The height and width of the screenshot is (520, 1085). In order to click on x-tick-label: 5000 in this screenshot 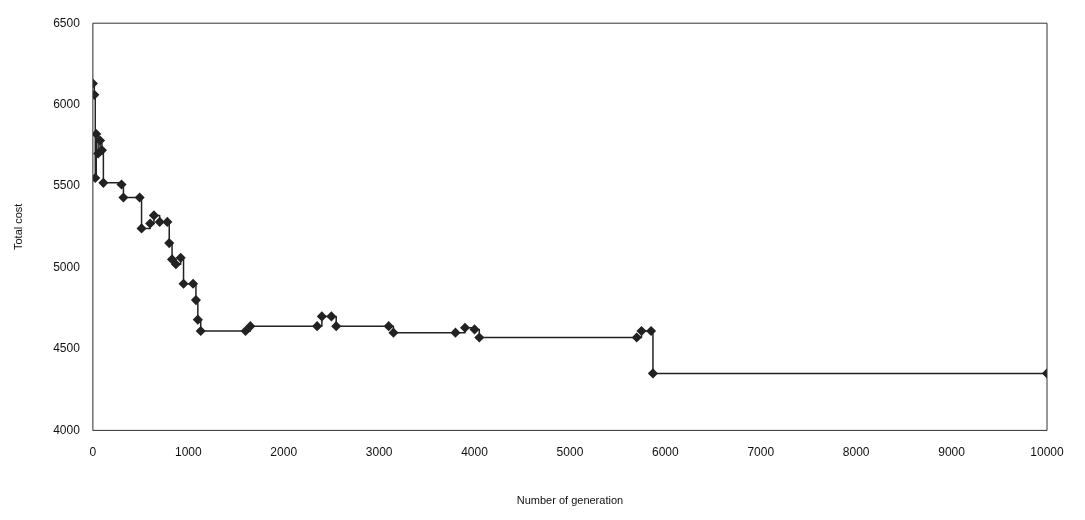, I will do `click(570, 451)`.